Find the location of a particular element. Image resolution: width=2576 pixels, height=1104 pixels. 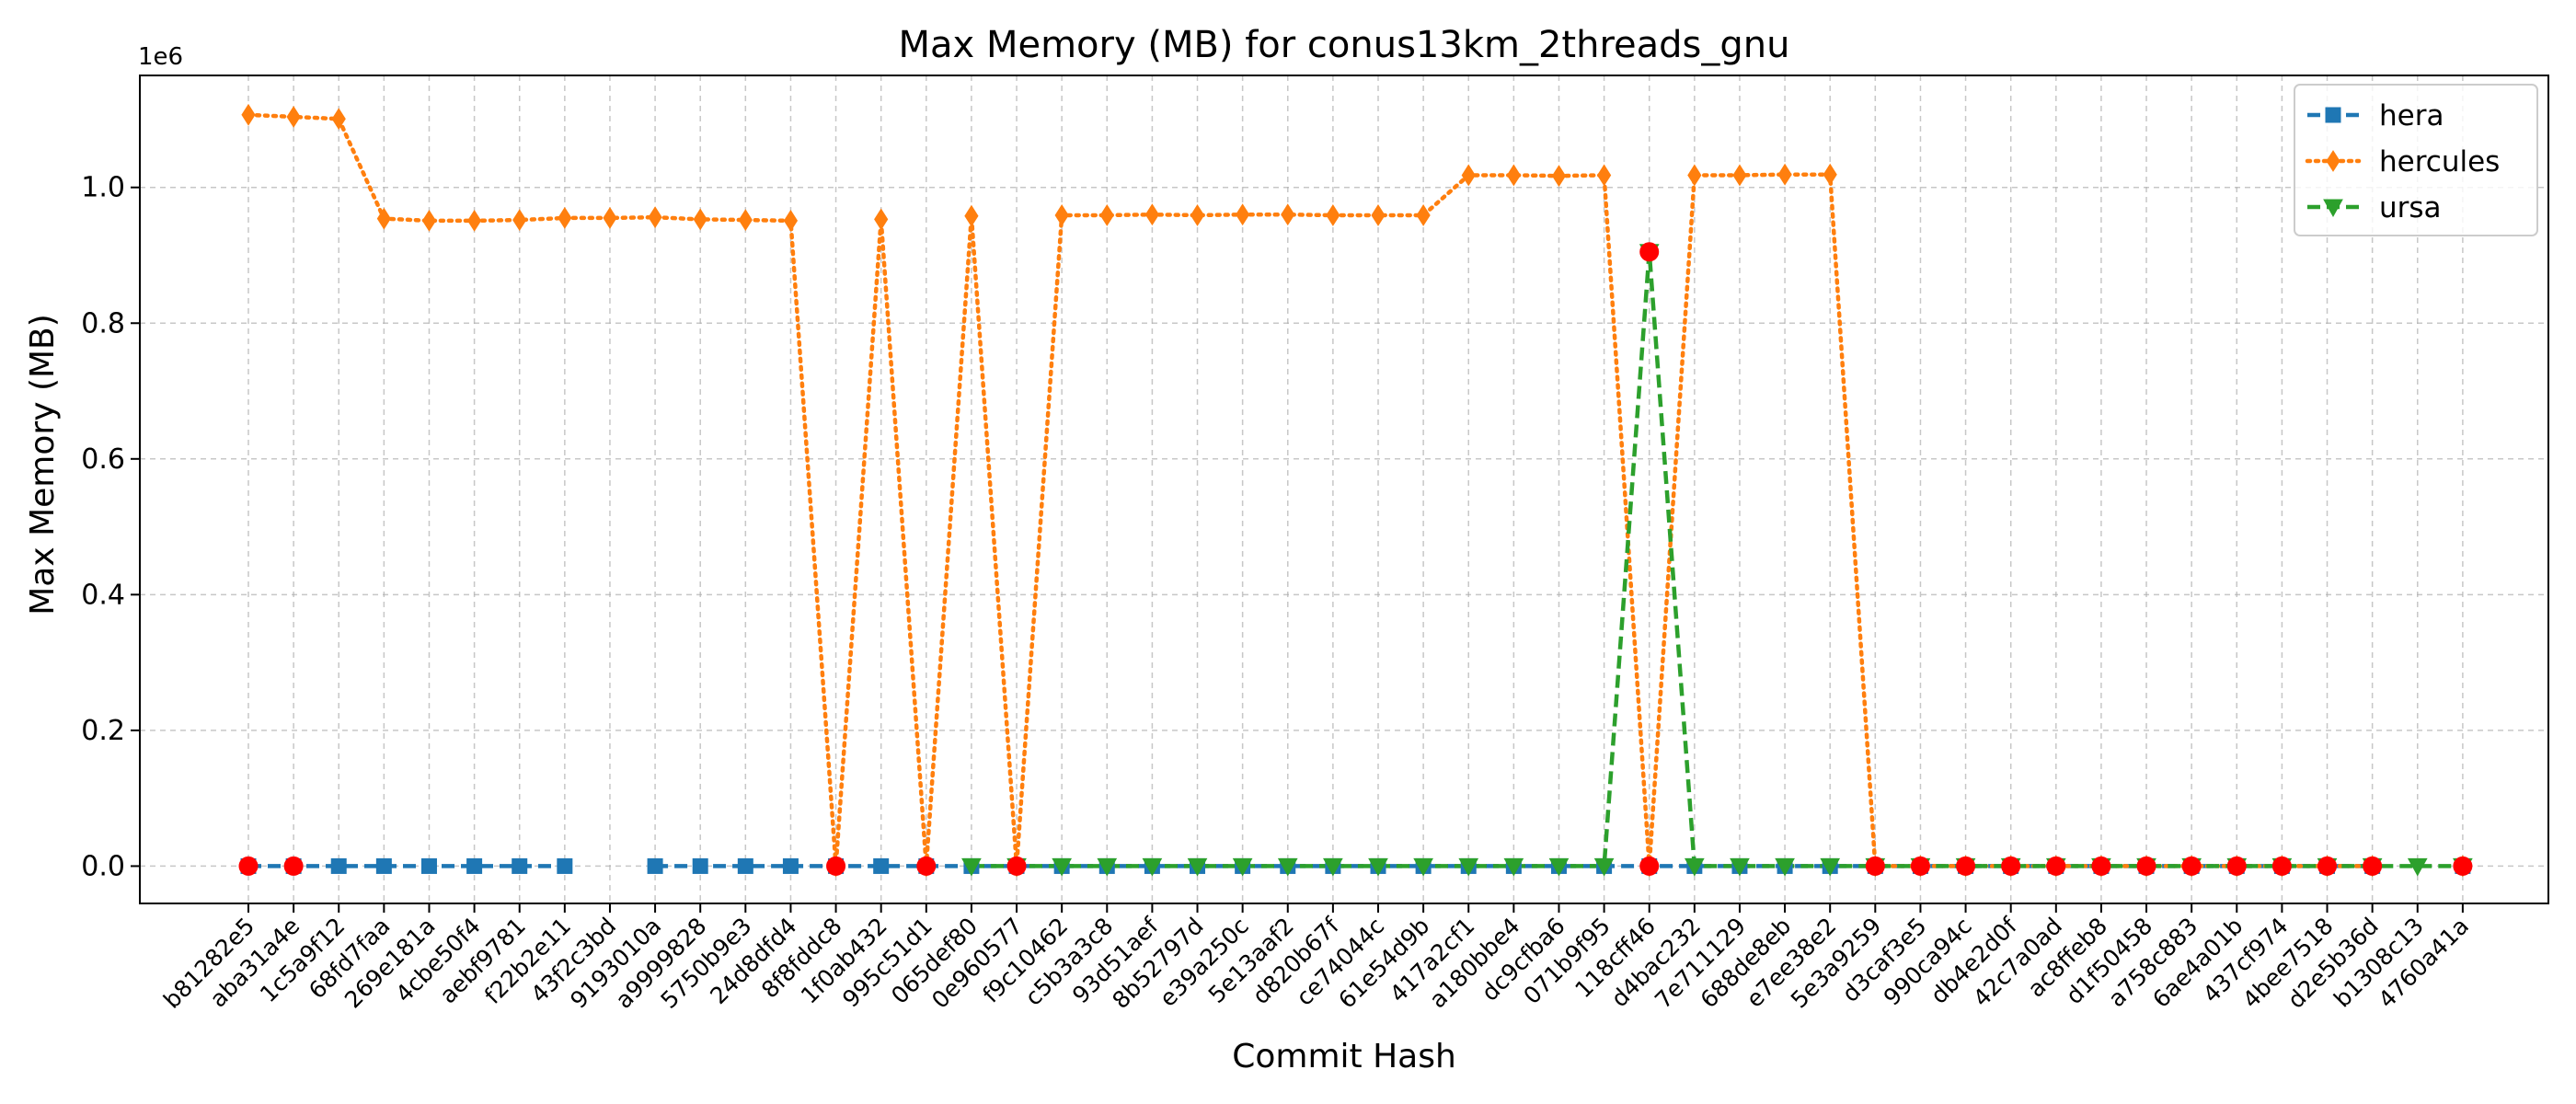

legend-label-hera: hera is located at coordinates (2411, 115).